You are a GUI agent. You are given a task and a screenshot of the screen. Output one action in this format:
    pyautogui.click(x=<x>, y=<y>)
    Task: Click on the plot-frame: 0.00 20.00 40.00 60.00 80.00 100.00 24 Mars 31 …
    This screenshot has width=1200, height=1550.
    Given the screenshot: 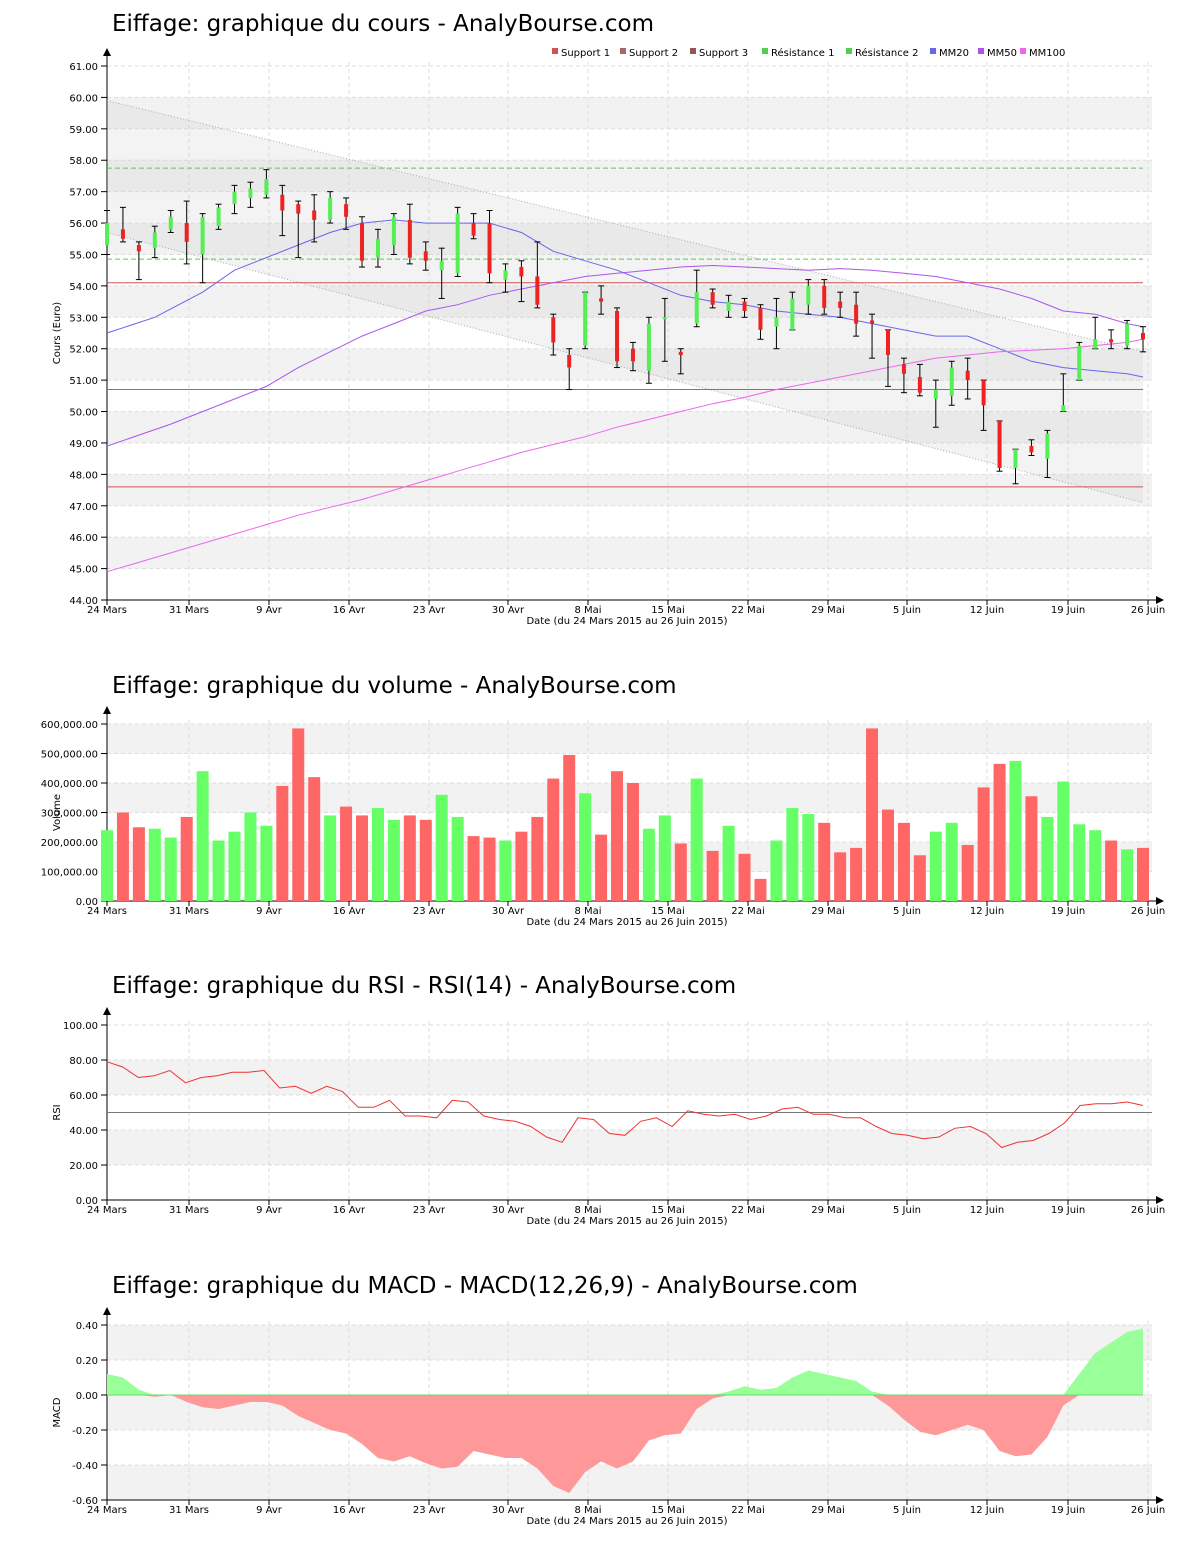 What is the action you would take?
    pyautogui.click(x=608, y=1117)
    